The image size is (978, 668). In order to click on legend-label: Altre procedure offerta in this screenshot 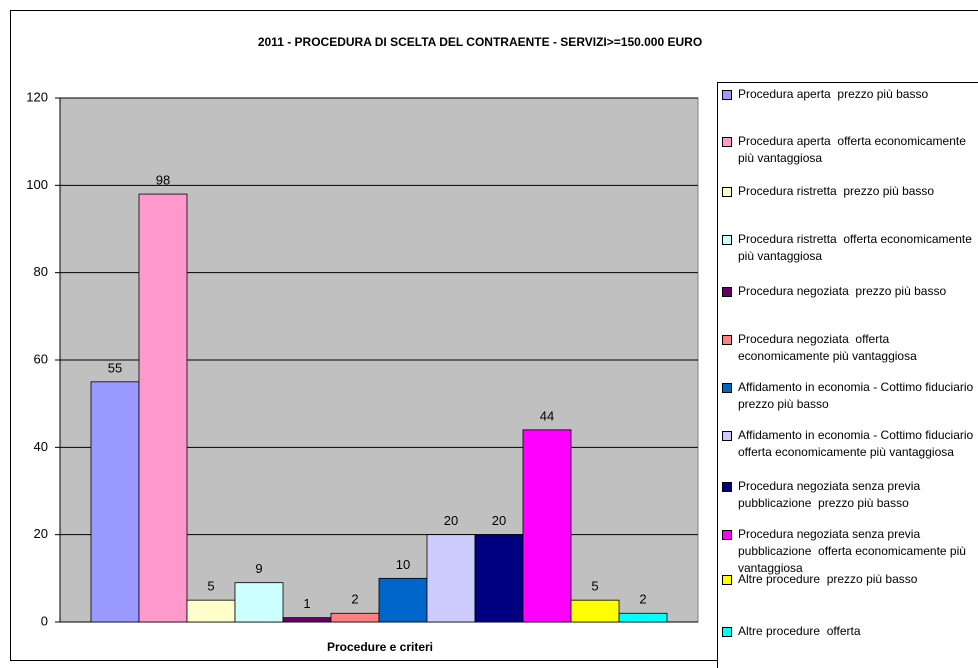, I will do `click(799, 631)`.